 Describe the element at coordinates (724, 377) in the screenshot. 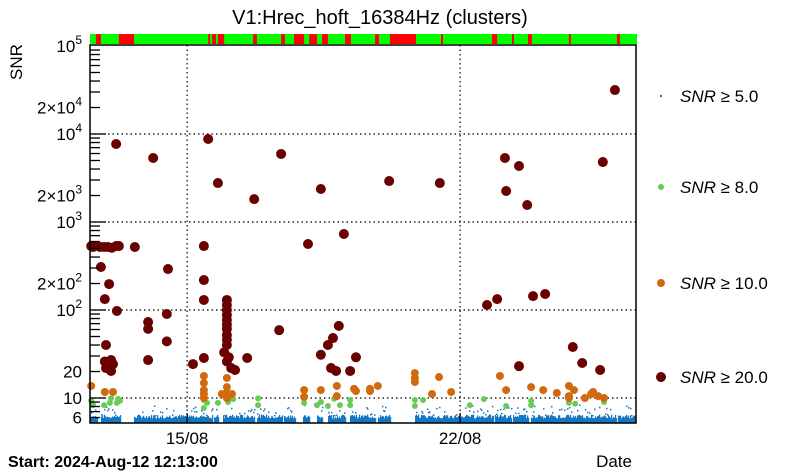

I see `legend-label: SNR ≥ 20.0` at that location.